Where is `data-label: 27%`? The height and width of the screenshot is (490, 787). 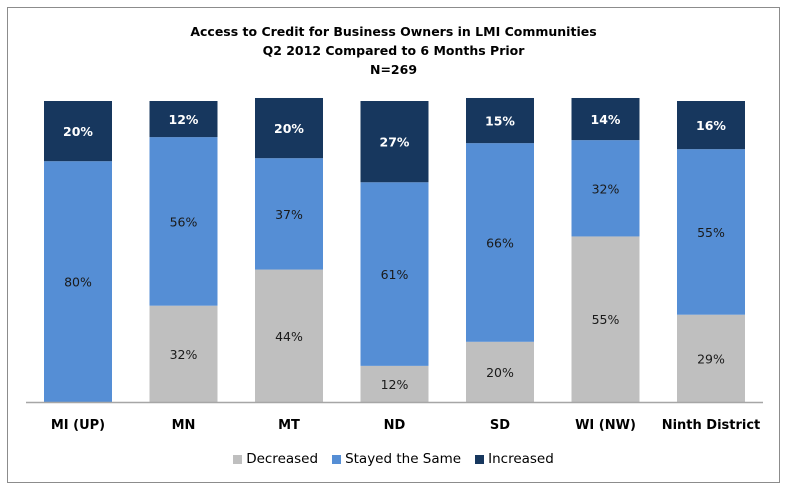 data-label: 27% is located at coordinates (395, 142).